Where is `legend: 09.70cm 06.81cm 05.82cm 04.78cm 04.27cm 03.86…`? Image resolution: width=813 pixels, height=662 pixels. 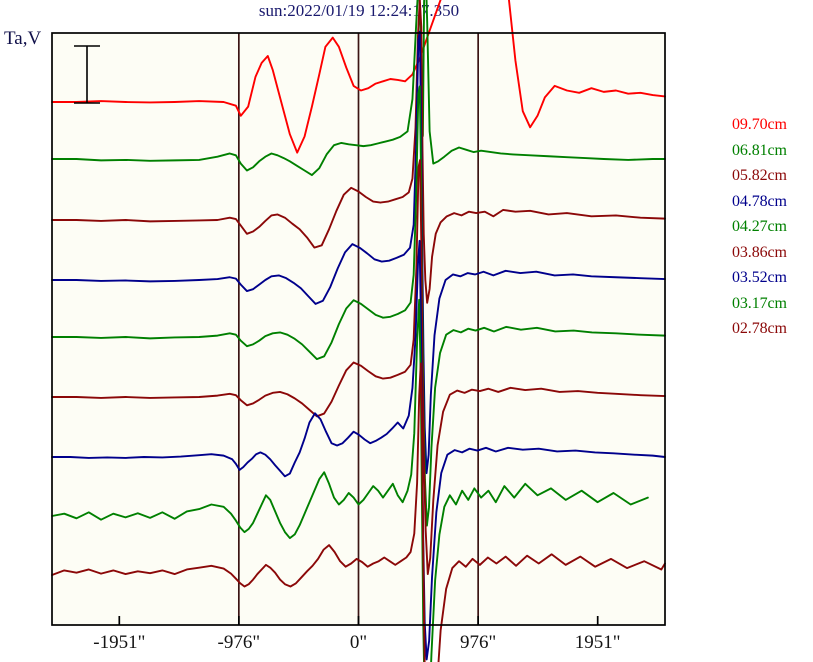 legend: 09.70cm 06.81cm 05.82cm 04.78cm 04.27cm 03.86… is located at coordinates (772, 227).